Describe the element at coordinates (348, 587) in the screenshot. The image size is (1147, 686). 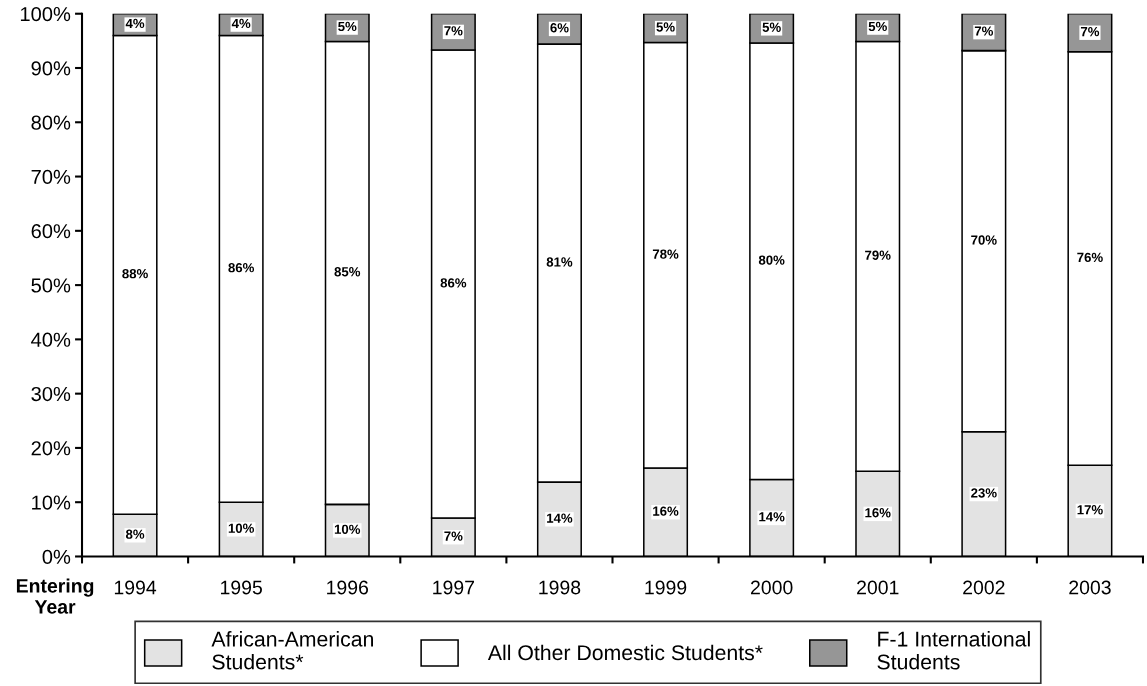
I see `x-tick-label: 1996` at that location.